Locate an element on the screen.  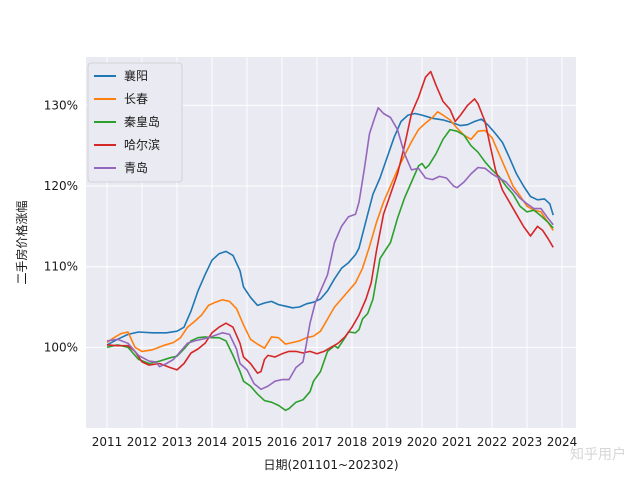
legend-label: 秦皇岛 is located at coordinates (142, 121).